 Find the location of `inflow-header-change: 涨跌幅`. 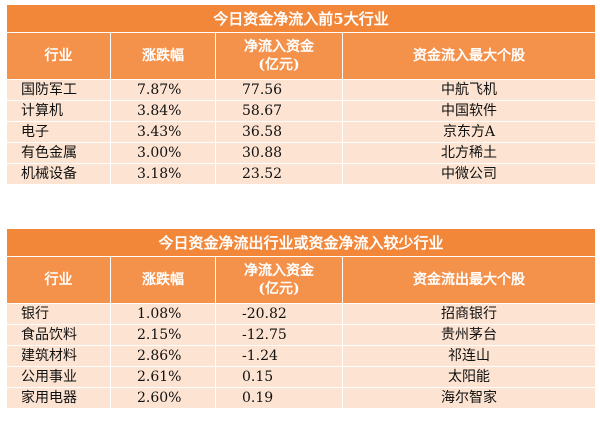

inflow-header-change: 涨跌幅 is located at coordinates (163, 56).